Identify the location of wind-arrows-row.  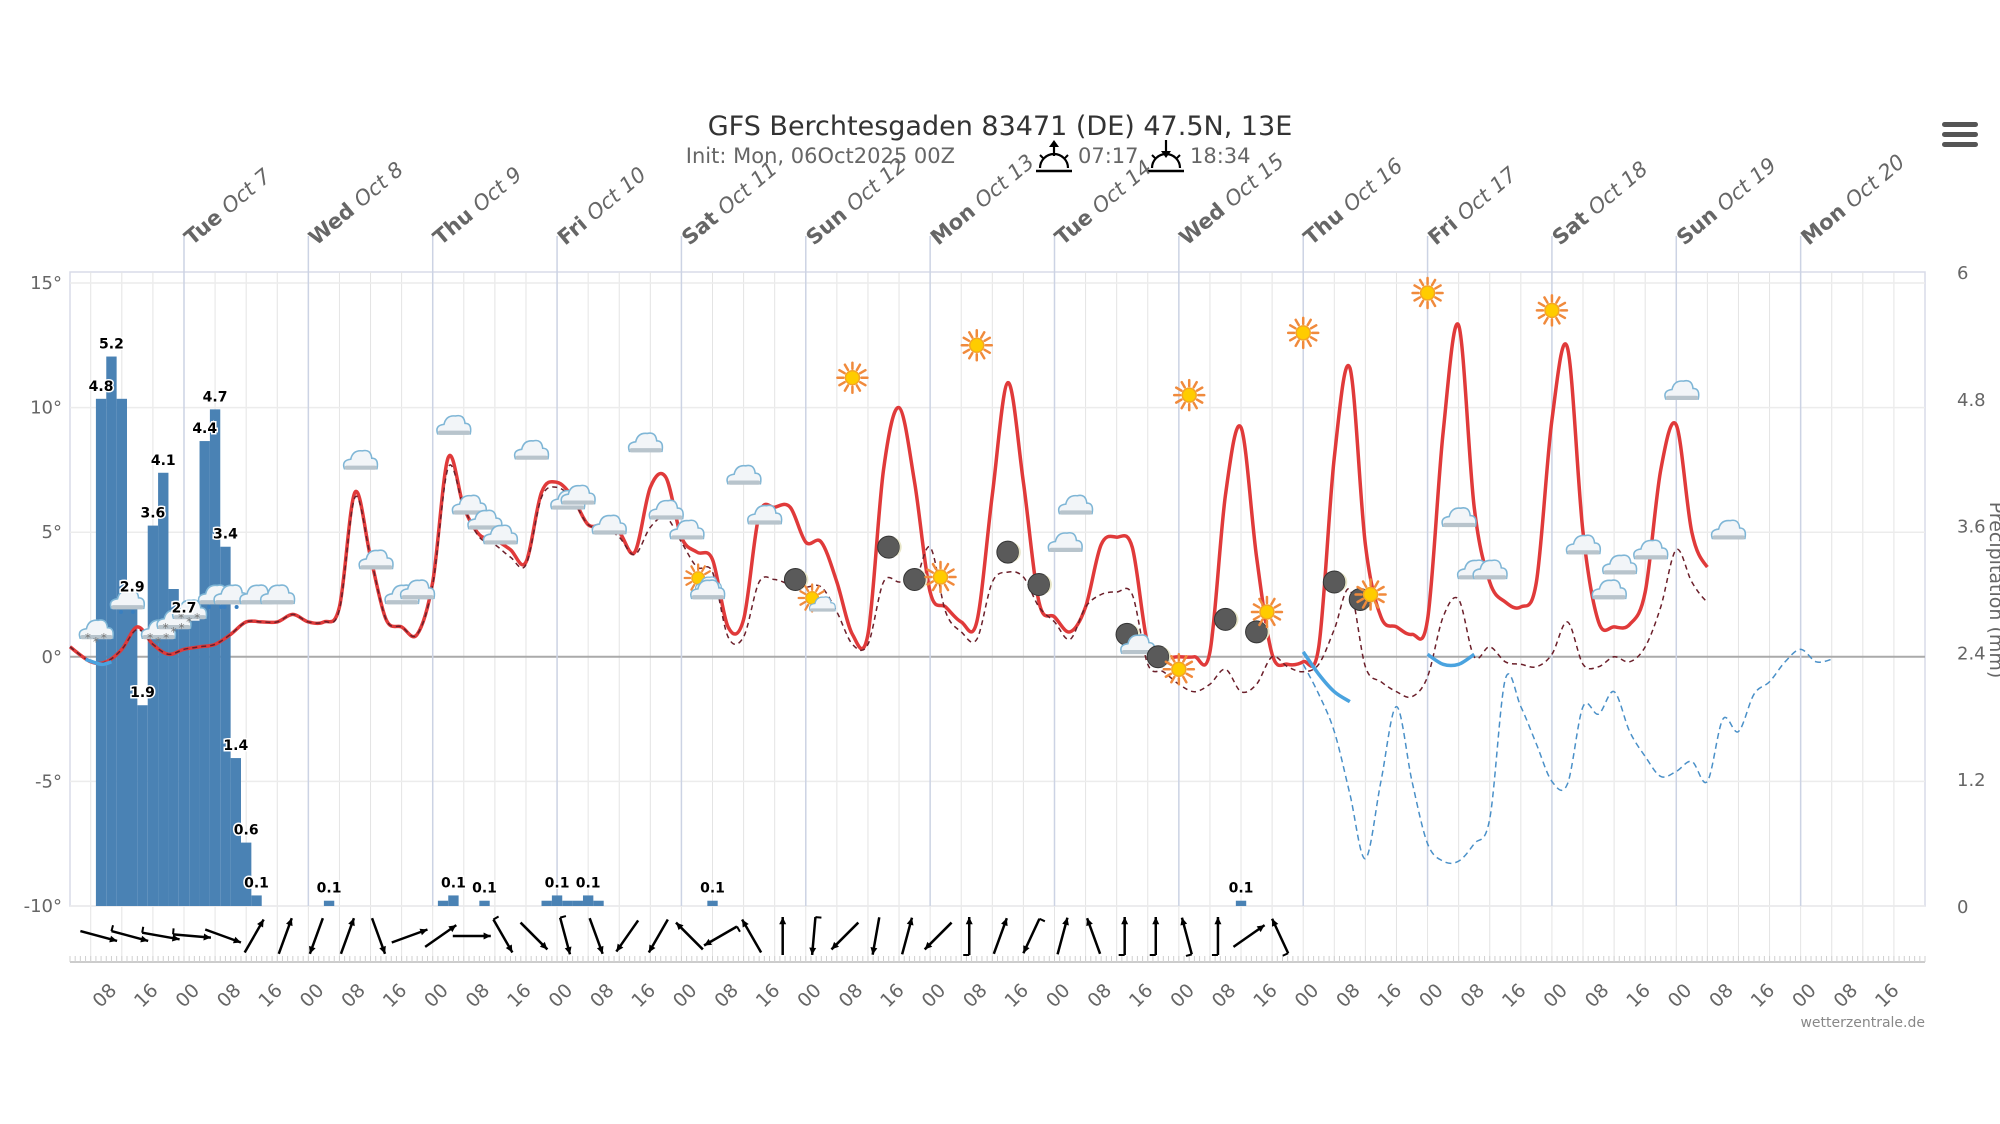
(997, 939).